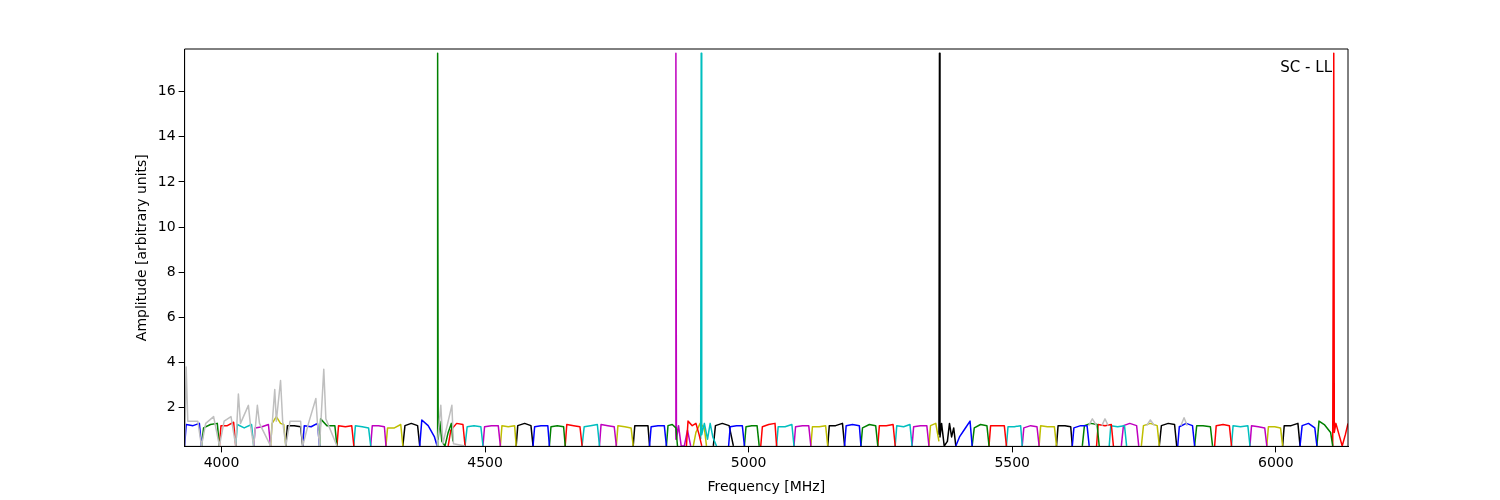 The image size is (1500, 500). I want to click on x-axis-title: Frequency [MHz], so click(766, 486).